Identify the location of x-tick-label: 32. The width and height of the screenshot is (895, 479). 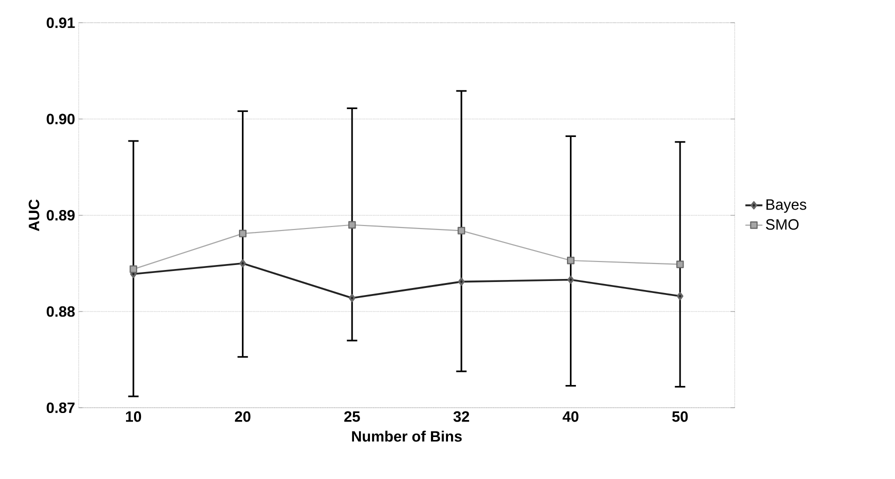
(461, 416).